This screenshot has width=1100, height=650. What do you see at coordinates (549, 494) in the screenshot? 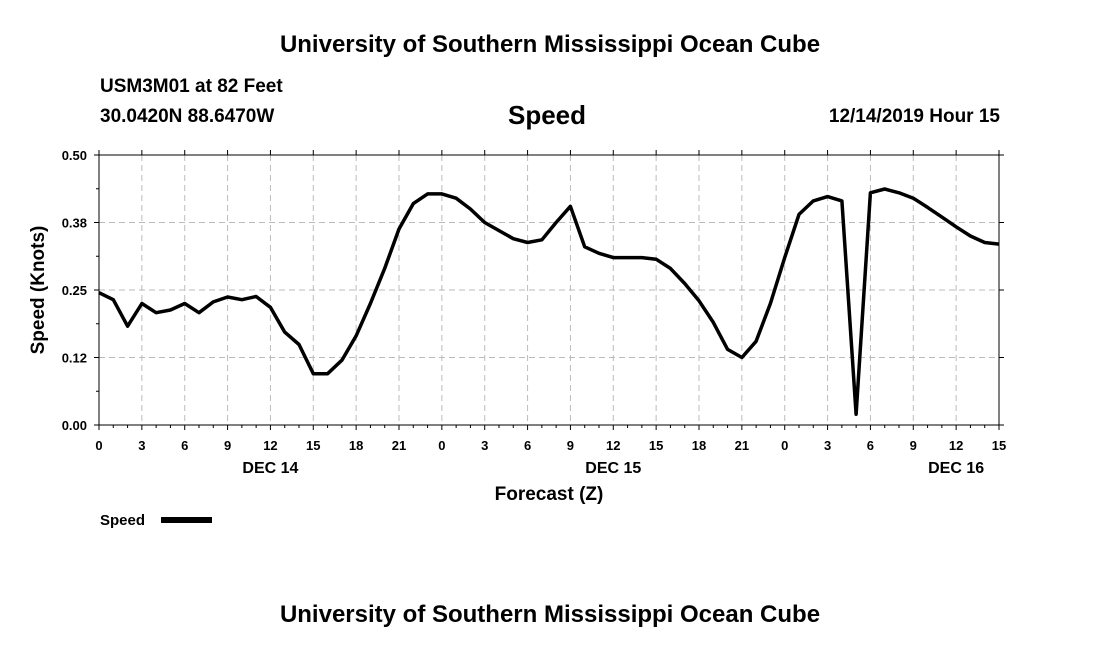
I see `x-axis-label: Forecast (Z)` at bounding box center [549, 494].